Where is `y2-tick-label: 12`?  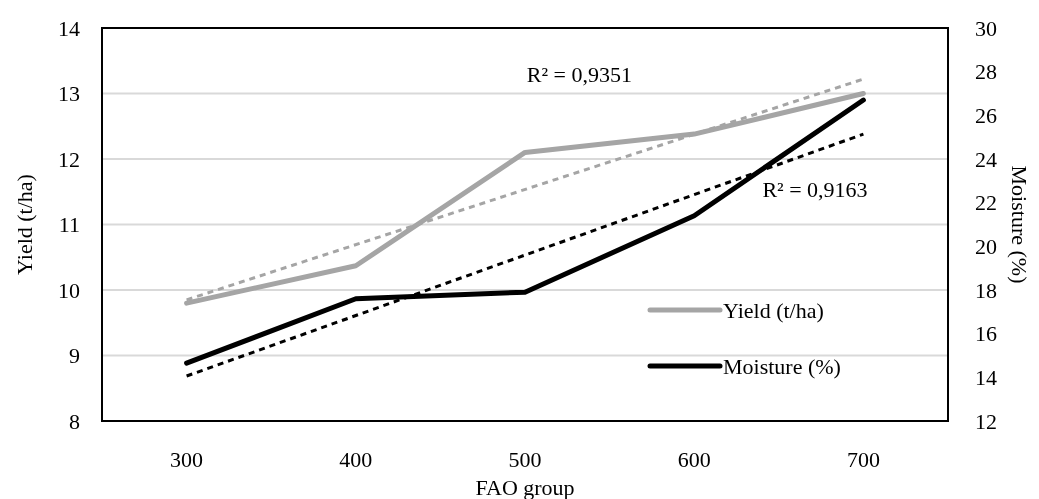
y2-tick-label: 12 is located at coordinates (986, 421).